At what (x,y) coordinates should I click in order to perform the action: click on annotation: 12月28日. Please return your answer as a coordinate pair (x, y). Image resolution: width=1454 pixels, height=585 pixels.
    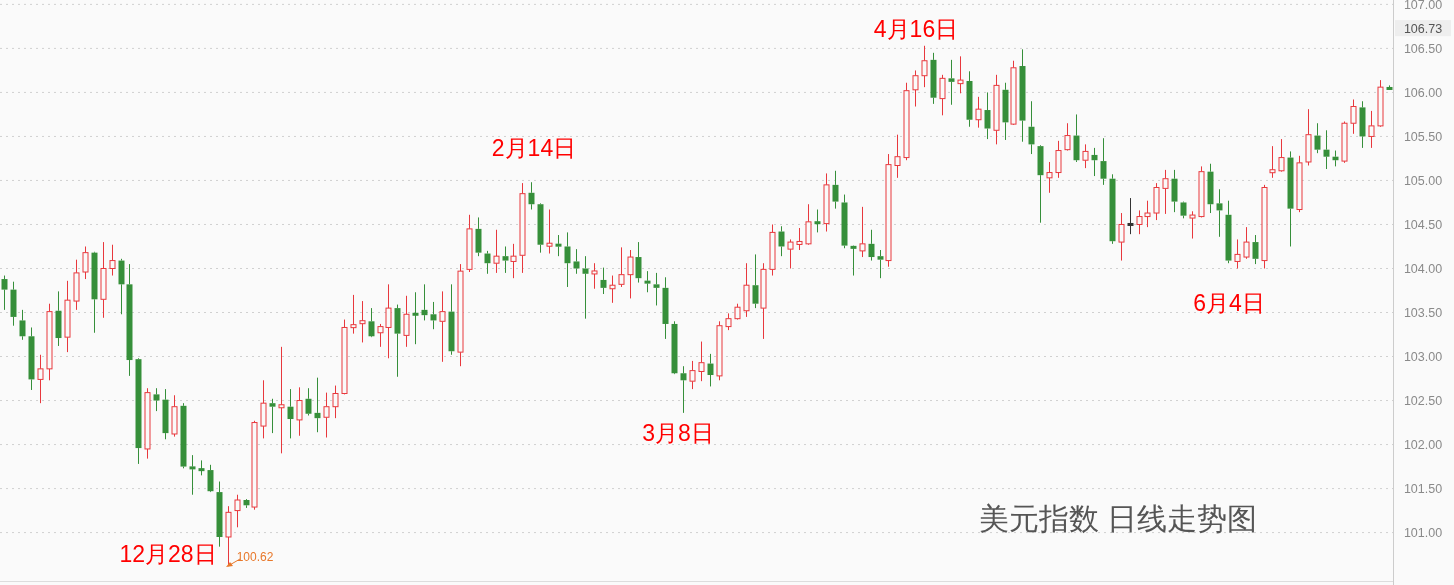
    Looking at the image, I should click on (168, 554).